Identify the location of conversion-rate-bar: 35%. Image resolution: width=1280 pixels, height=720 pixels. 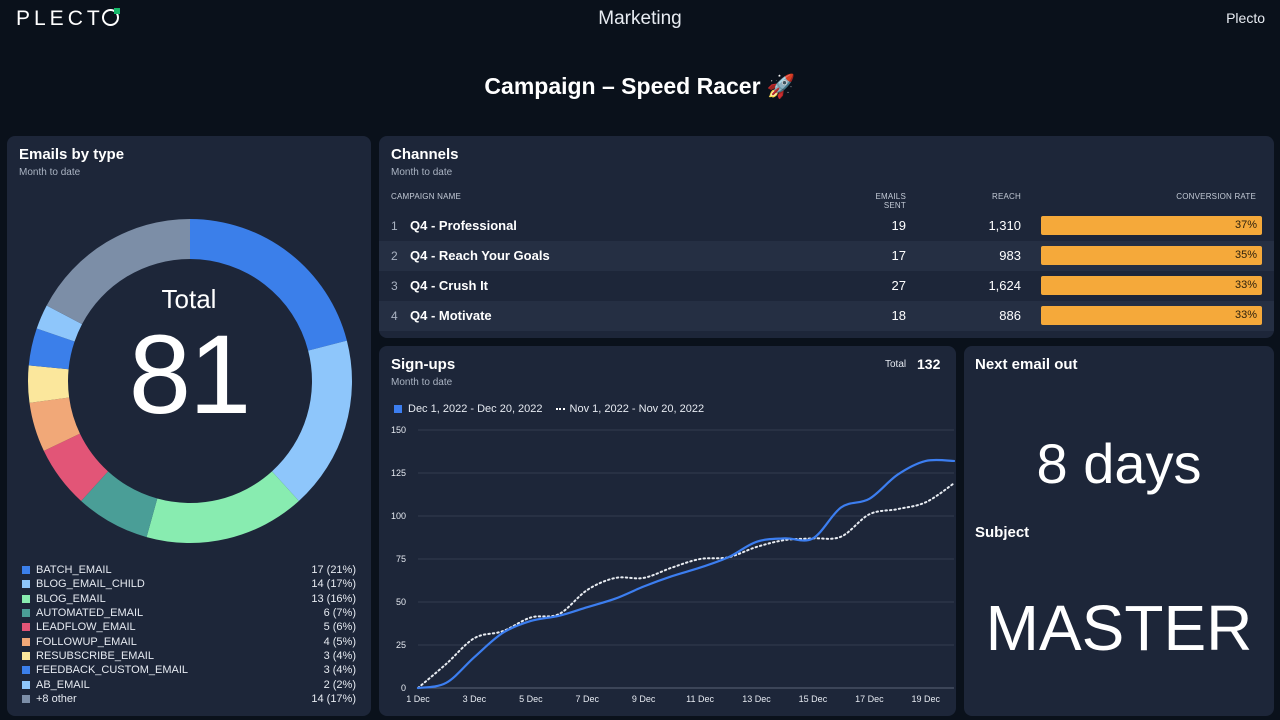
(1151, 255).